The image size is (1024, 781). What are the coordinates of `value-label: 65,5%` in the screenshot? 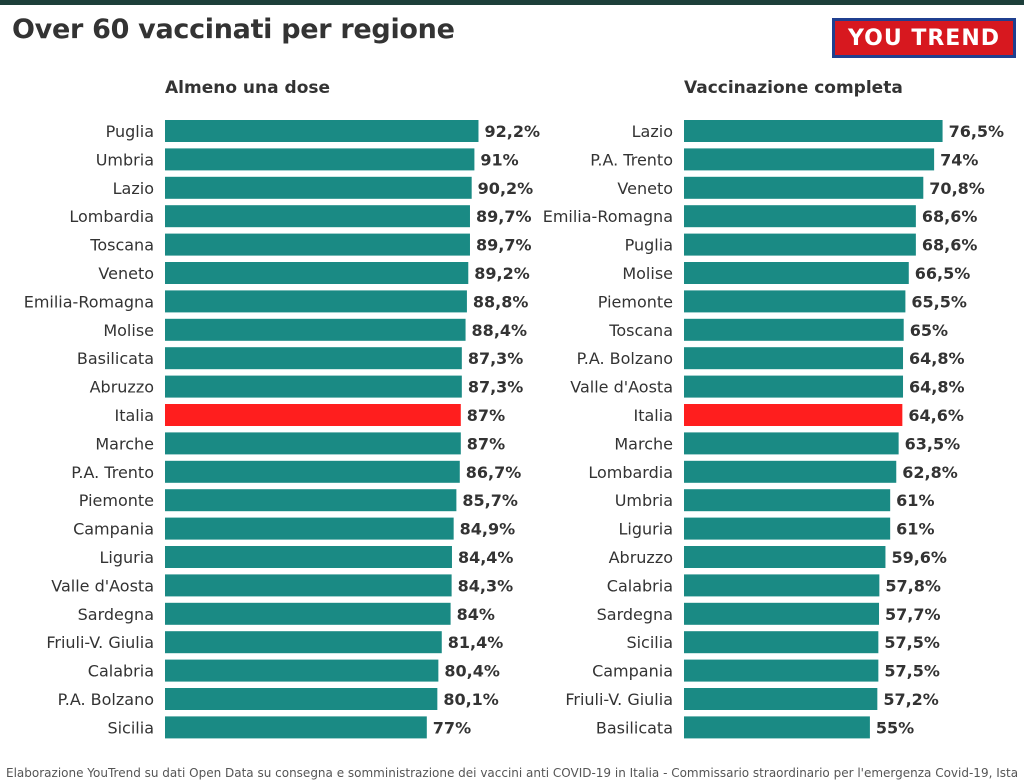 It's located at (939, 301).